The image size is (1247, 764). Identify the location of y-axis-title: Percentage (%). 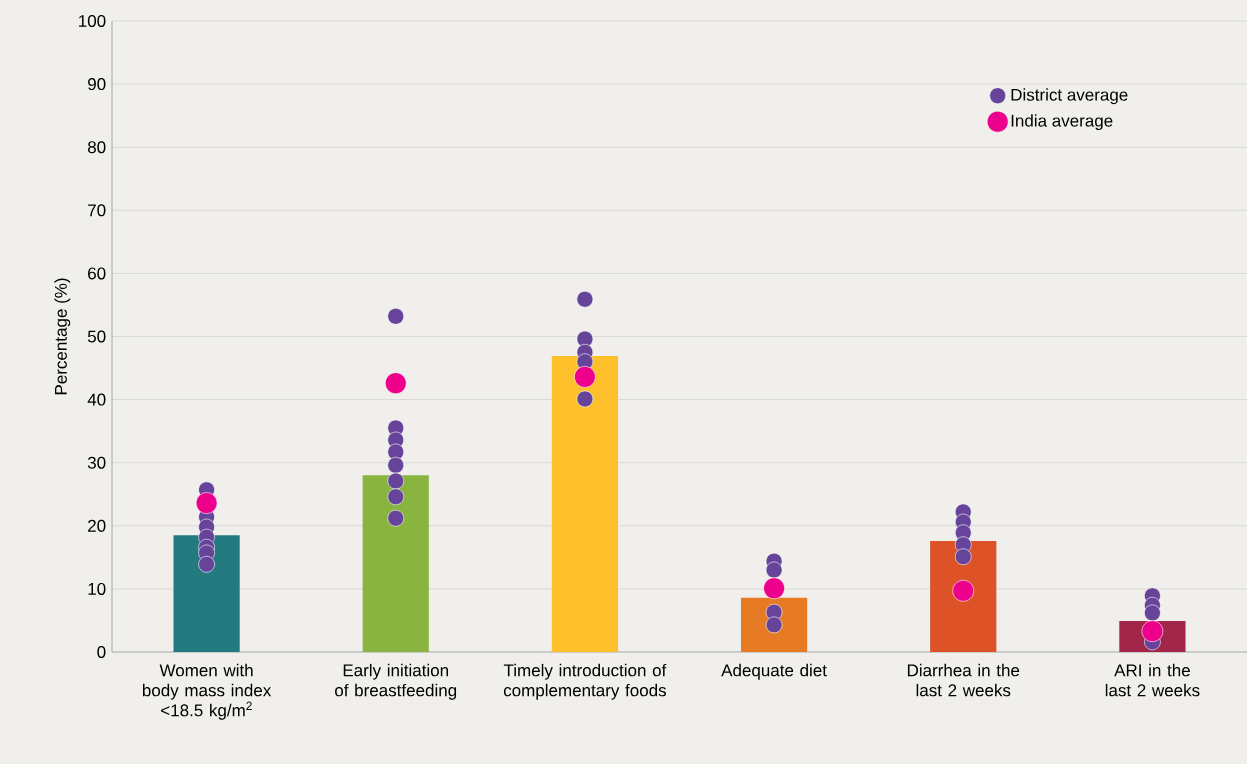
(62, 336).